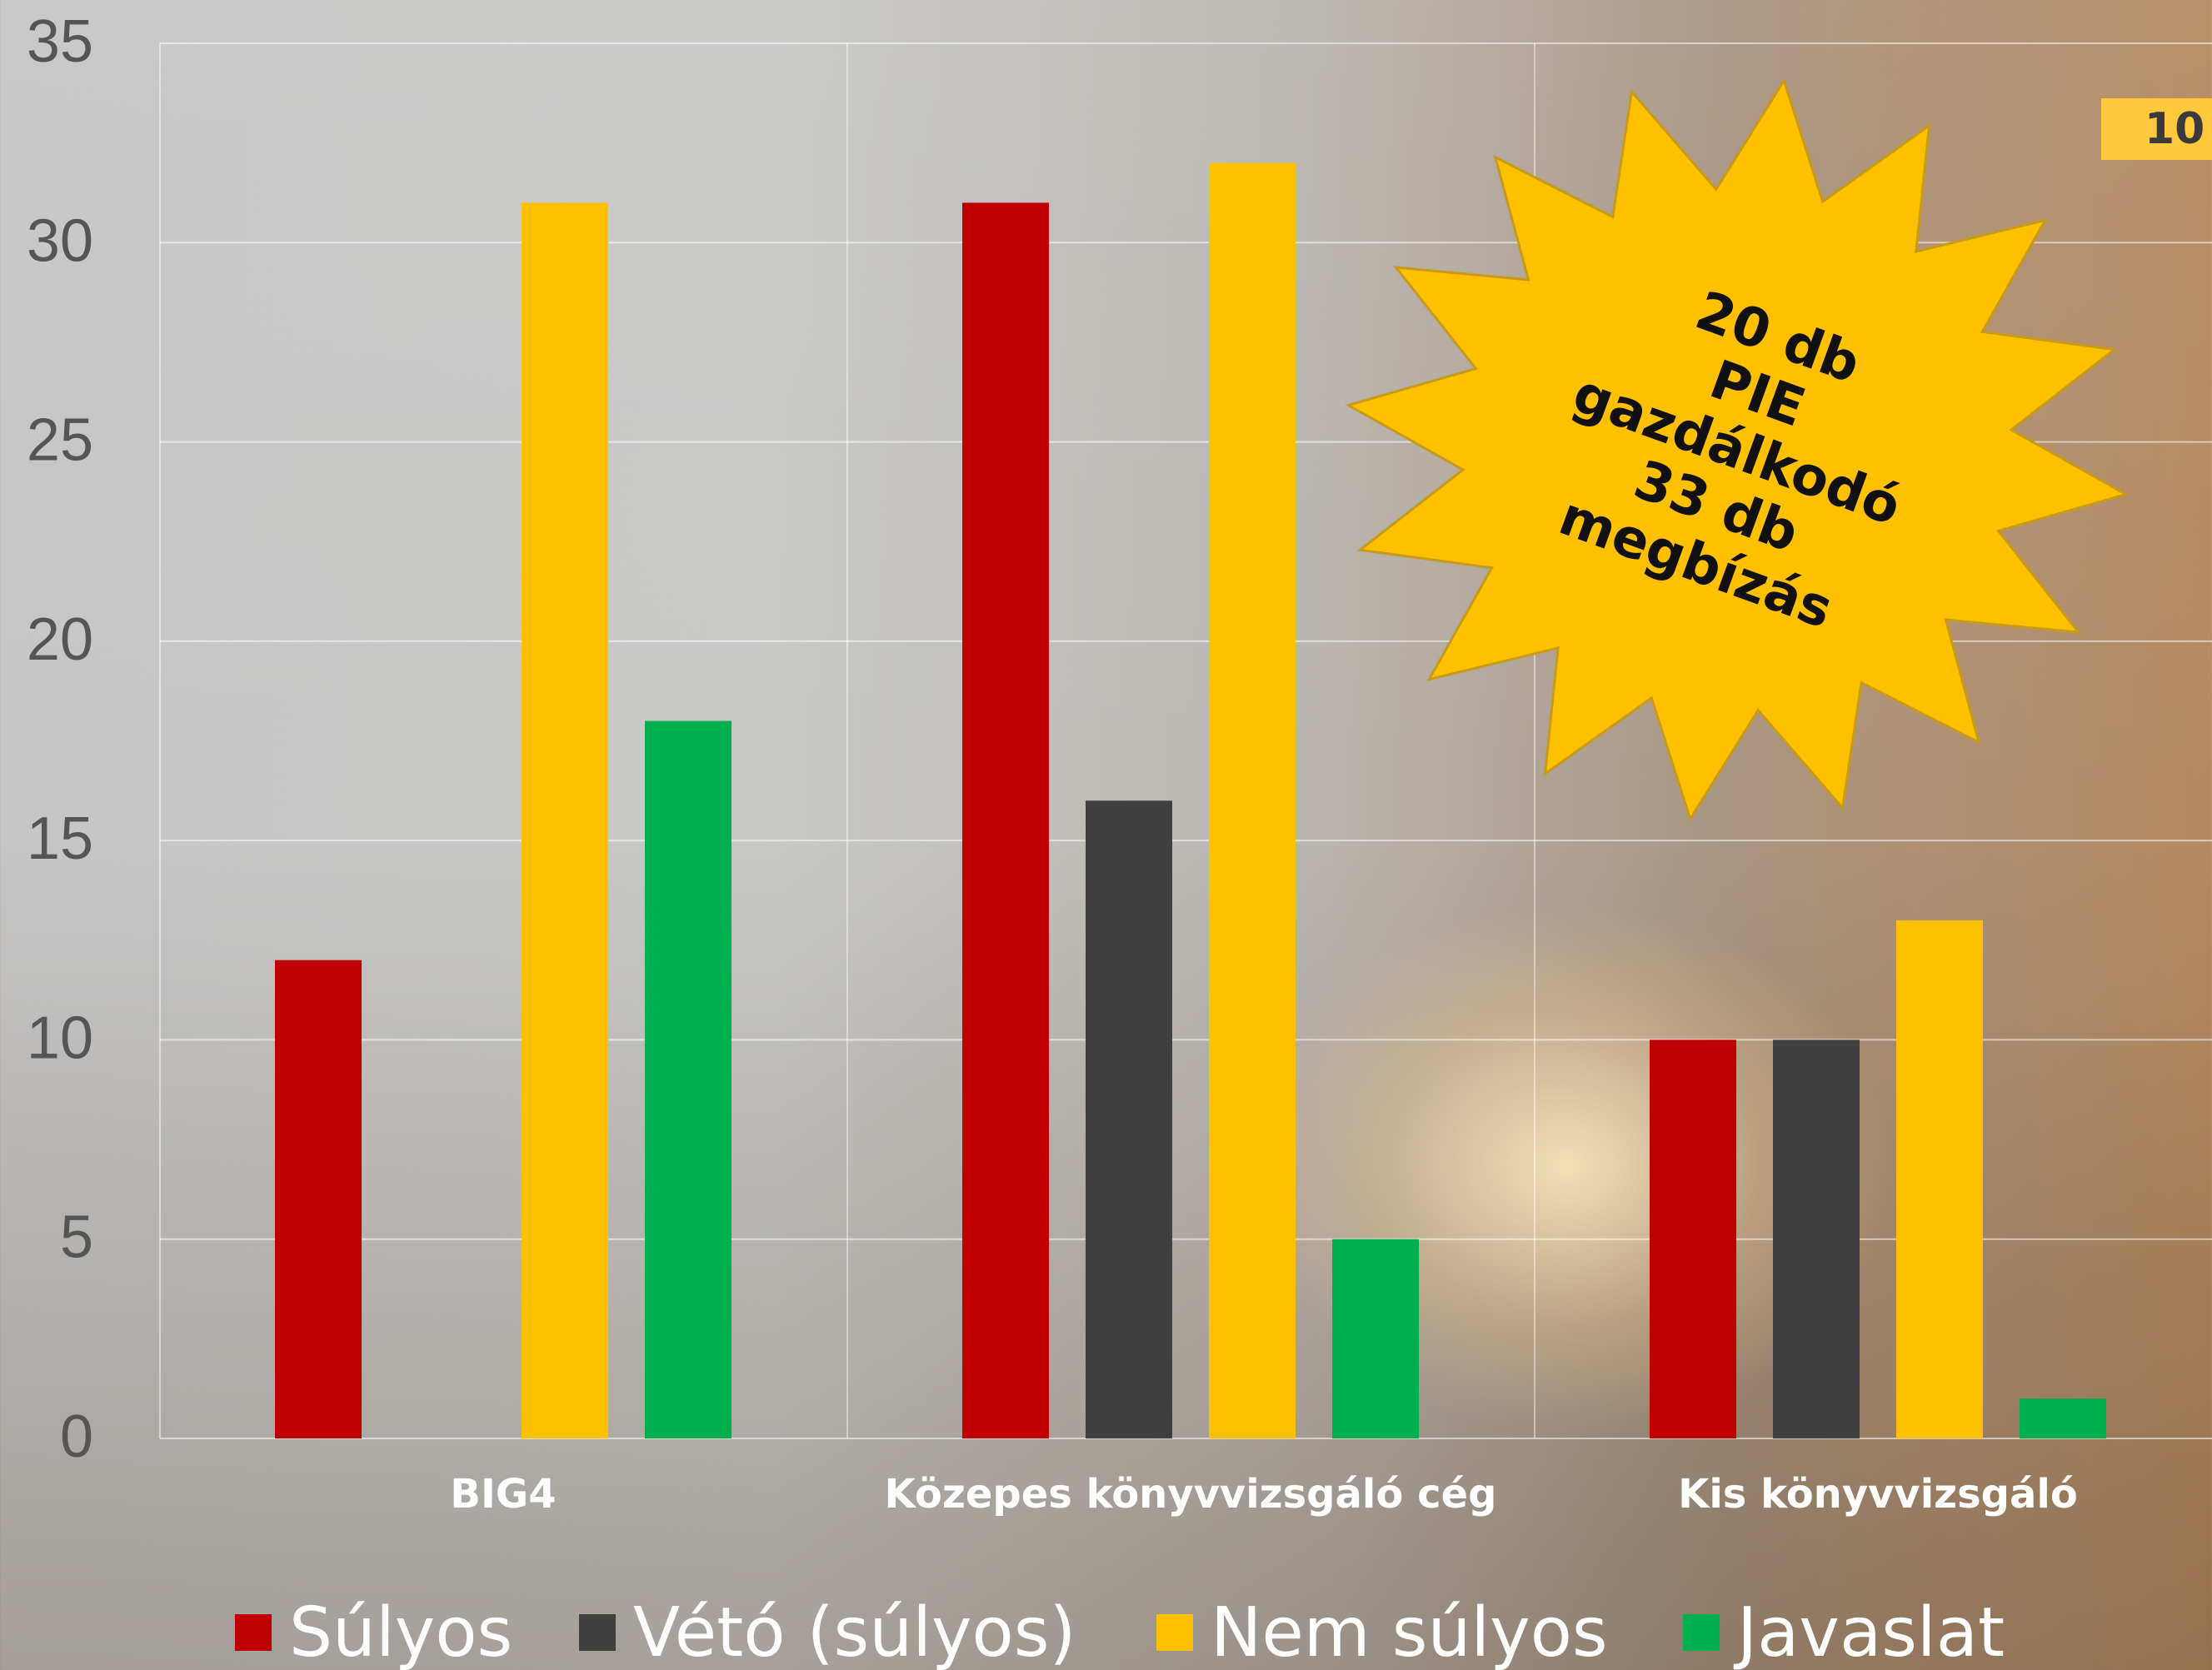 The width and height of the screenshot is (2212, 1670). What do you see at coordinates (60, 739) in the screenshot?
I see `y-axis-tick-labels: 0 5 10 15 20 25 30 35` at bounding box center [60, 739].